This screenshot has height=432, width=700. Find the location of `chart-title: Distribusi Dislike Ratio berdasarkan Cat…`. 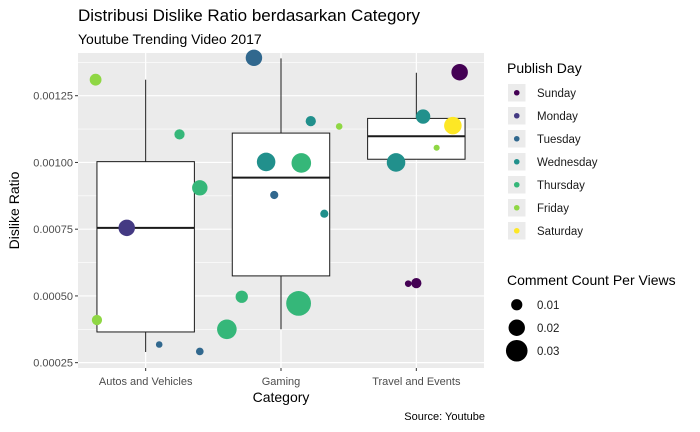

chart-title: Distribusi Dislike Ratio berdasarkan Cat… is located at coordinates (249, 15).